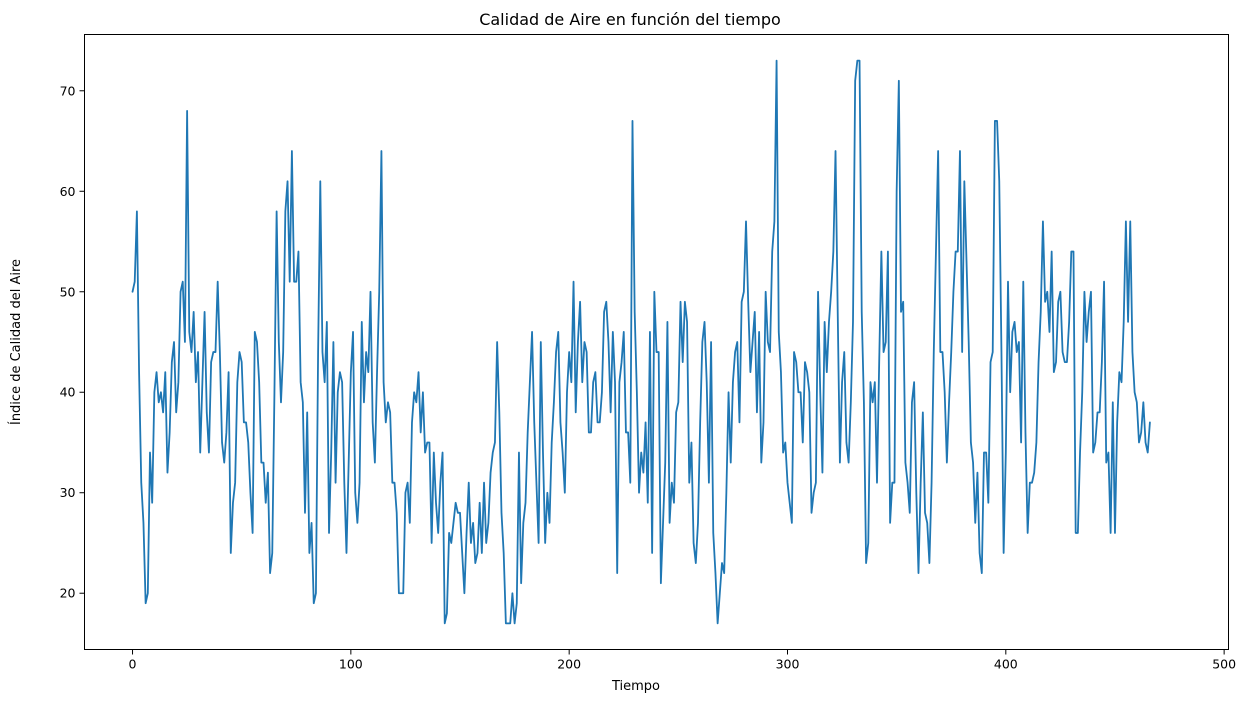  What do you see at coordinates (68, 191) in the screenshot?
I see `y-tick-label: 60` at bounding box center [68, 191].